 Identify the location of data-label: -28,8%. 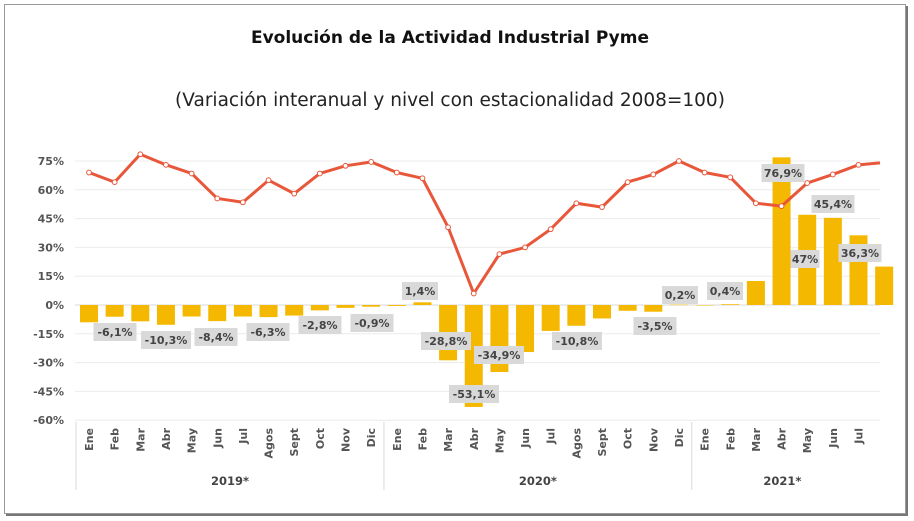
(446, 341).